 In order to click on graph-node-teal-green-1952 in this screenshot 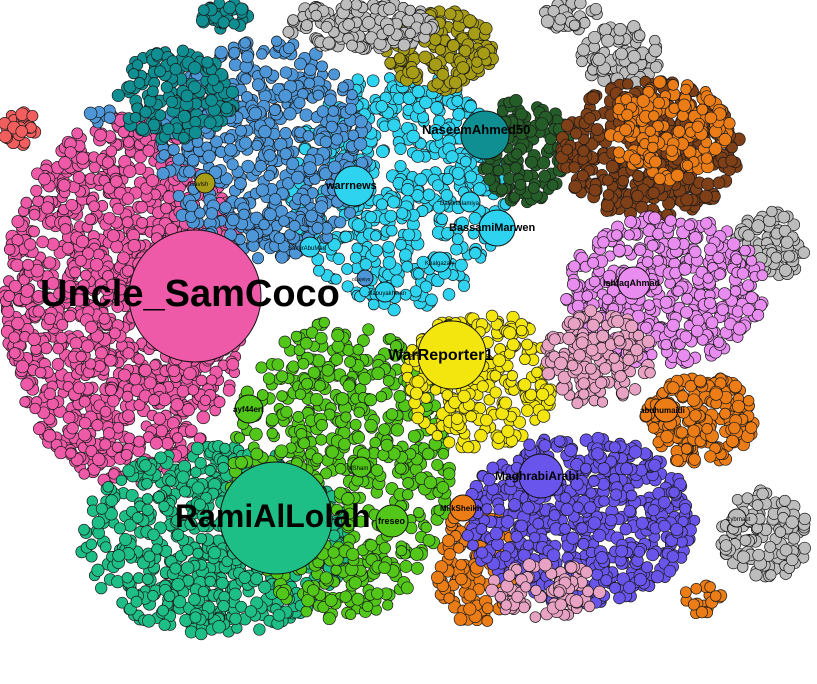, I will do `click(145, 465)`.